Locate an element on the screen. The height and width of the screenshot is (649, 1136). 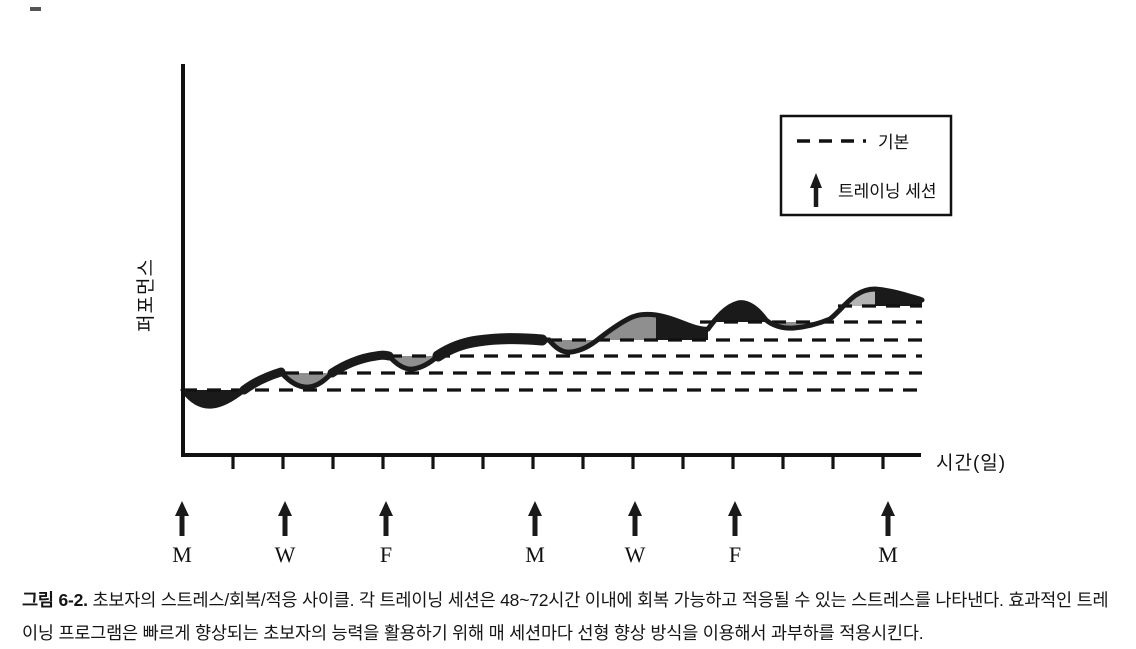
legend-arrow-sample is located at coordinates (816, 190).